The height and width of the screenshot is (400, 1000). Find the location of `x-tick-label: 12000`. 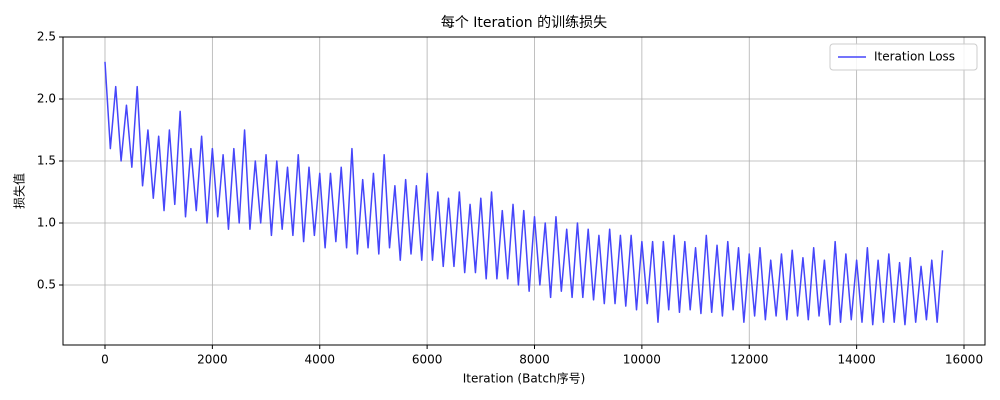

x-tick-label: 12000 is located at coordinates (749, 360).